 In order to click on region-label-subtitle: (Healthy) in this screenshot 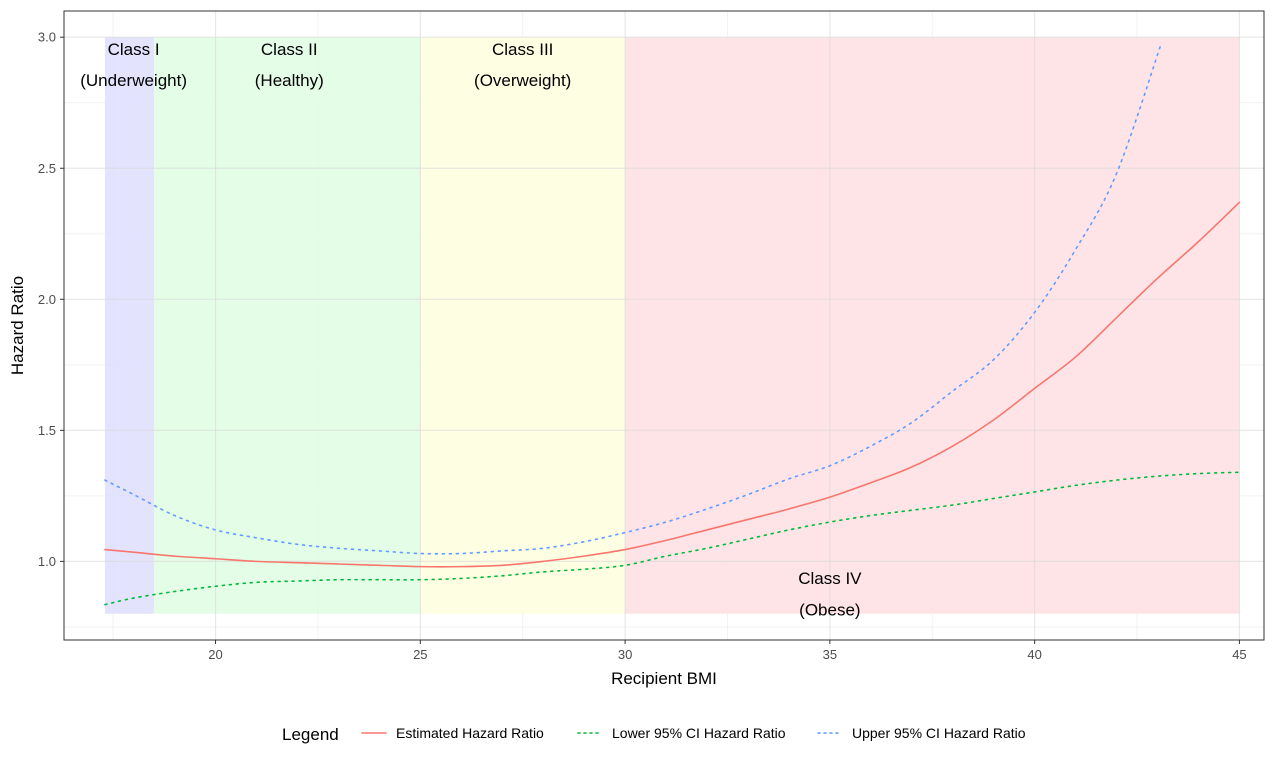, I will do `click(289, 80)`.